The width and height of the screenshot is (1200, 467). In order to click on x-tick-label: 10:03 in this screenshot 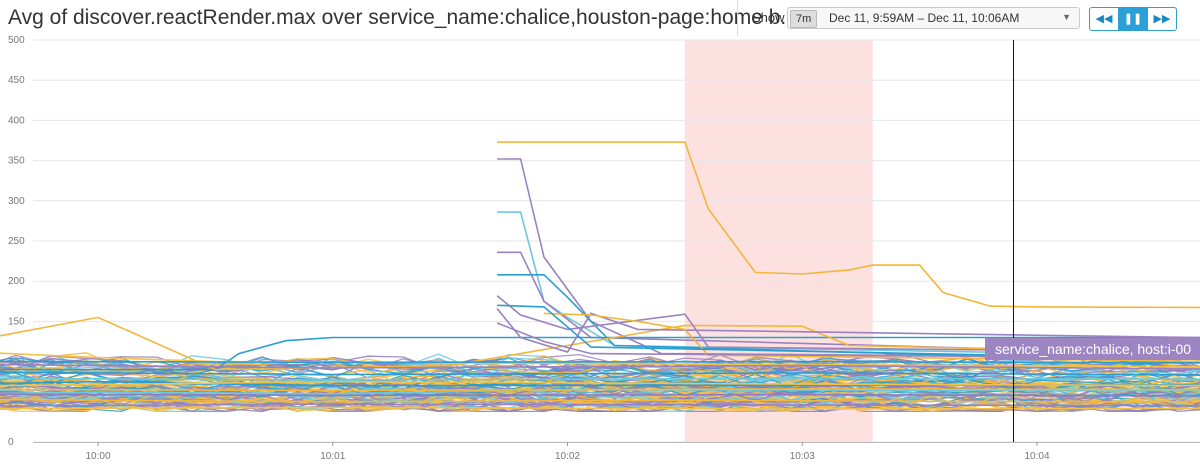, I will do `click(802, 456)`.